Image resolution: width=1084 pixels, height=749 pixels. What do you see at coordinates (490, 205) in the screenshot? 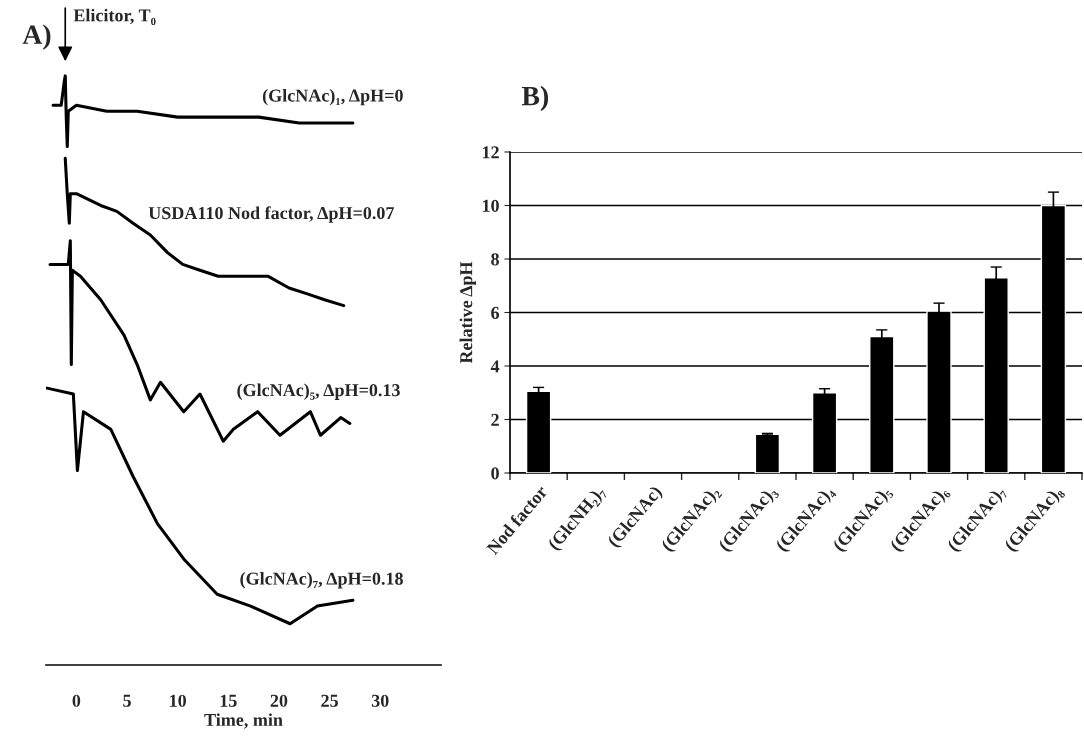
I see `y-tick-label: 10` at bounding box center [490, 205].